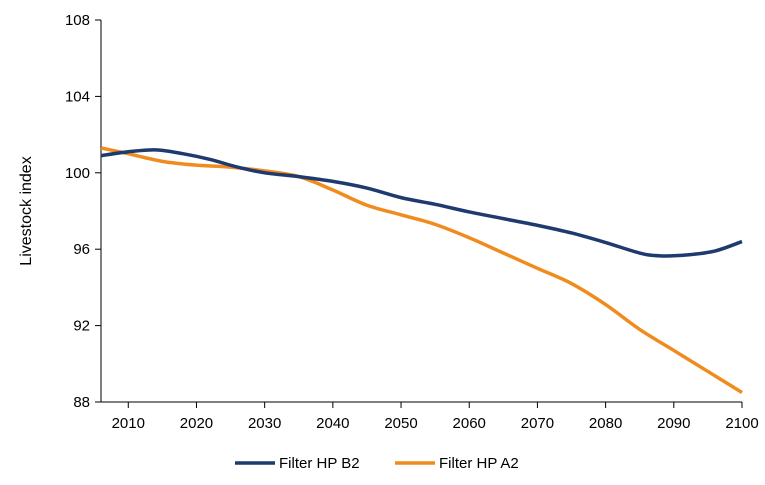 The image size is (765, 485). What do you see at coordinates (741, 423) in the screenshot?
I see `x-tick-label: 2100` at bounding box center [741, 423].